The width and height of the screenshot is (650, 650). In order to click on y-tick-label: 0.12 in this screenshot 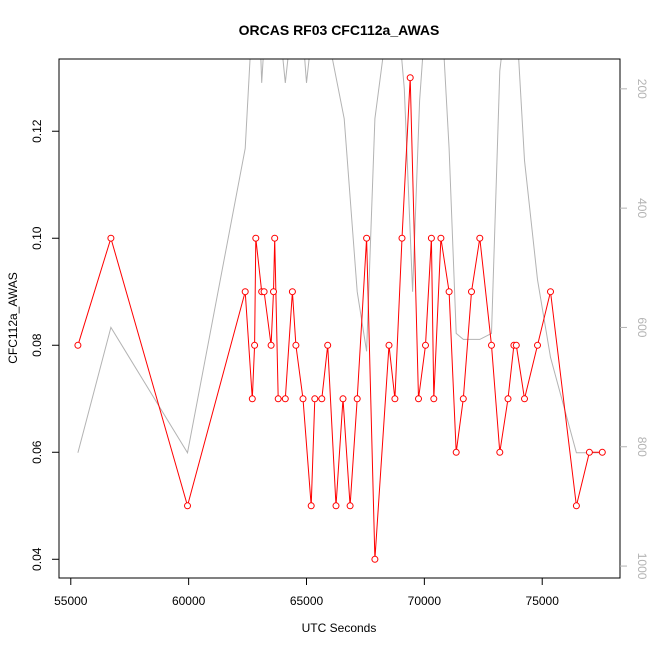, I will do `click(37, 131)`.